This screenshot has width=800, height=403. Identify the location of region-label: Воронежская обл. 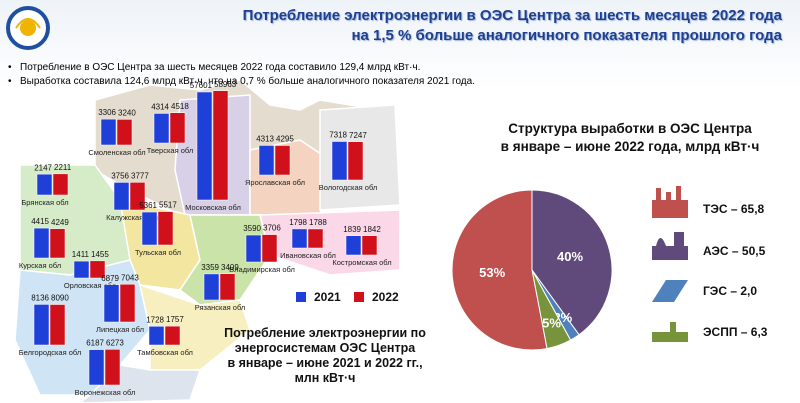
(105, 392).